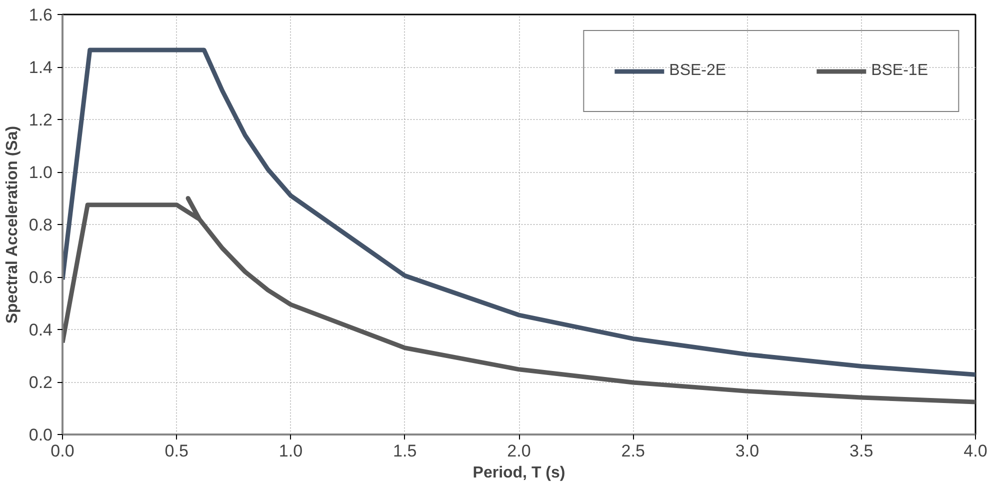 This screenshot has height=484, width=993. Describe the element at coordinates (40, 67) in the screenshot. I see `y-tick-label: 1.4` at that location.